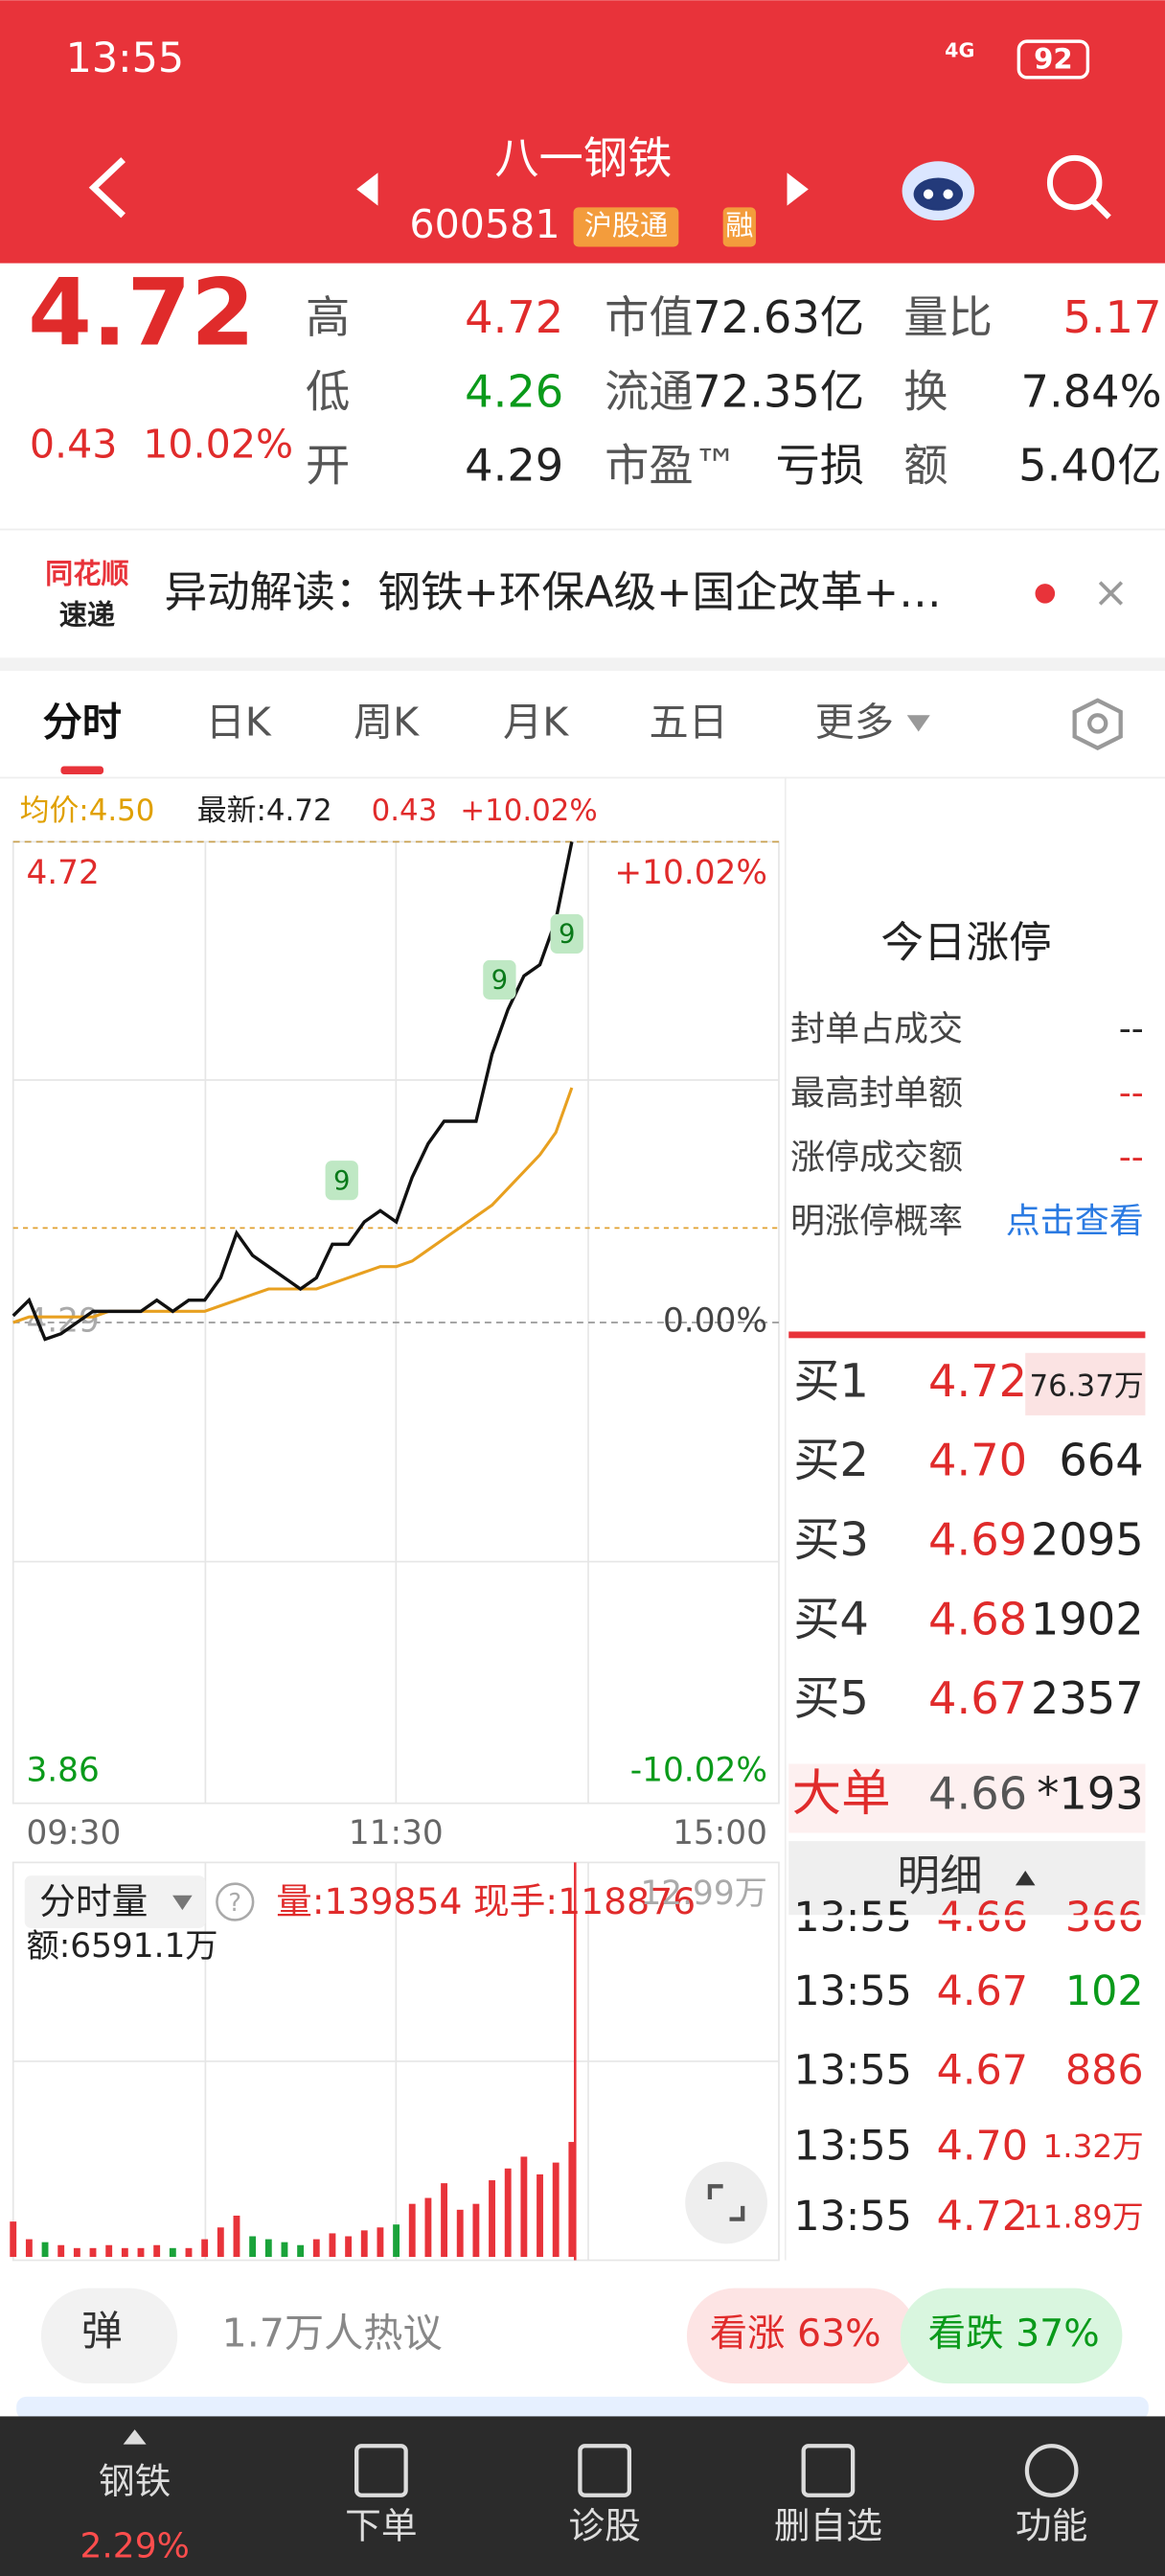 This screenshot has height=2576, width=1165. I want to click on stock-code: 600581, so click(485, 224).